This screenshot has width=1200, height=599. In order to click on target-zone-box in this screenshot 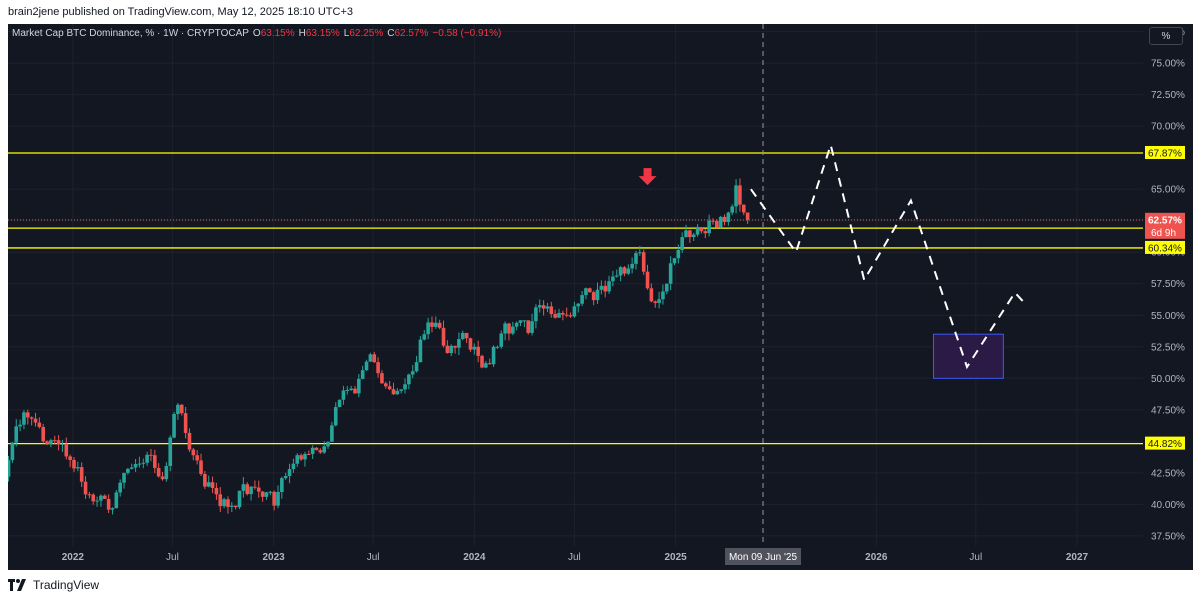, I will do `click(968, 356)`.